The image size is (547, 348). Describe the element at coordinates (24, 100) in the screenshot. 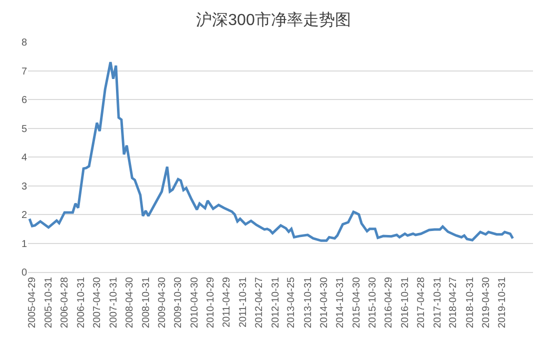

I see `y-tick-label: 6` at that location.